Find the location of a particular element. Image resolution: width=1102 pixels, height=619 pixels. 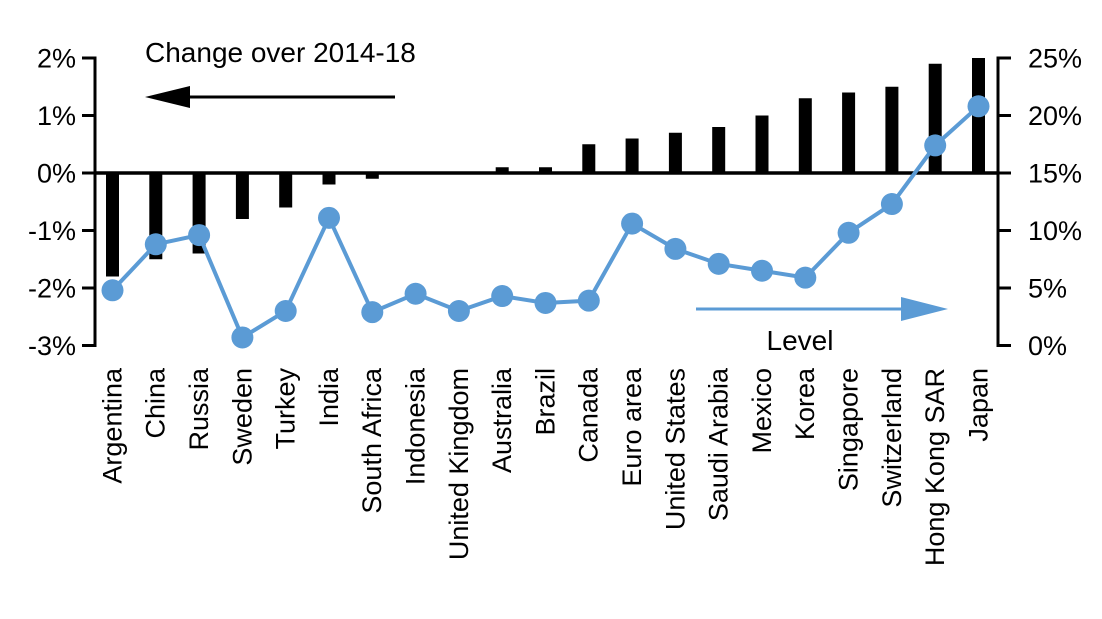

level-marker-united-kingdom is located at coordinates (458, 311).